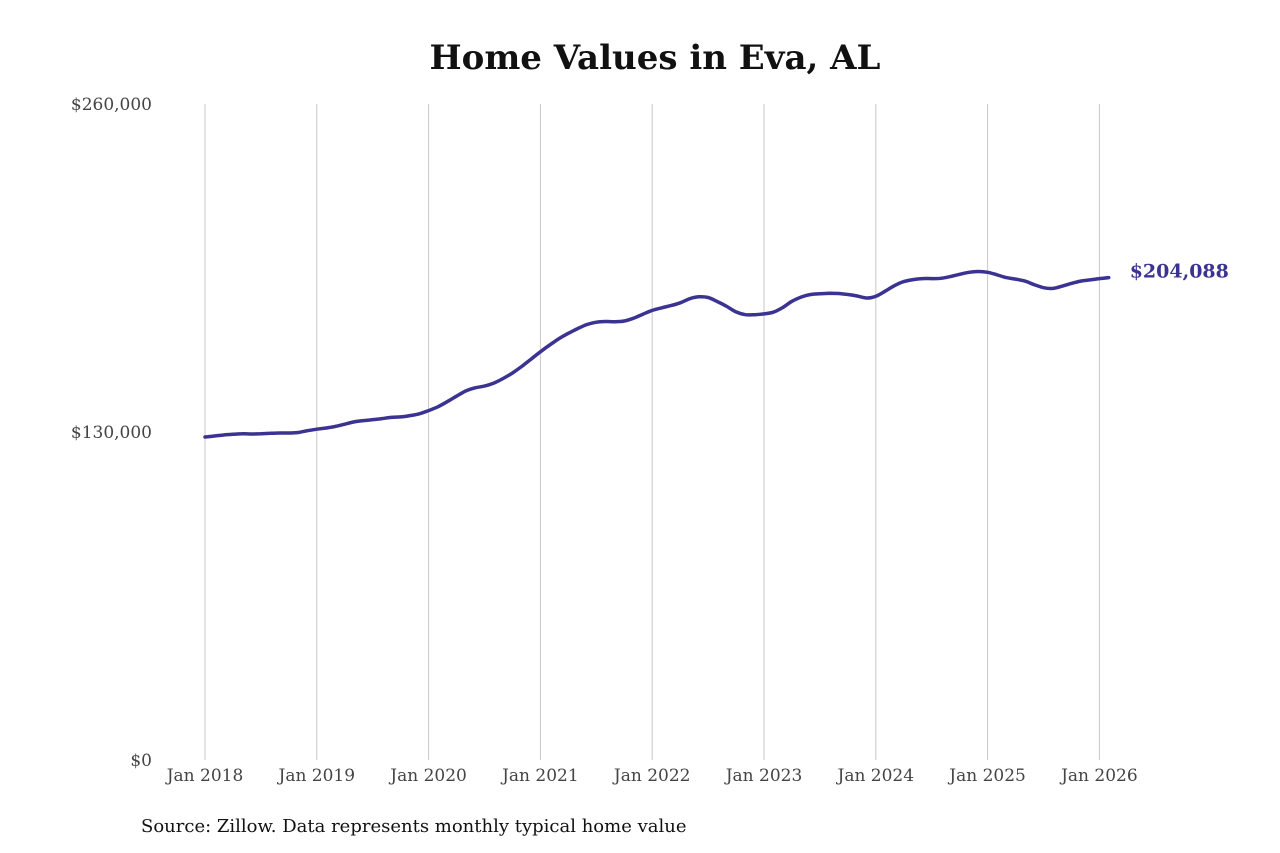  What do you see at coordinates (539, 776) in the screenshot?
I see `x-tick-label: Jan 2021` at bounding box center [539, 776].